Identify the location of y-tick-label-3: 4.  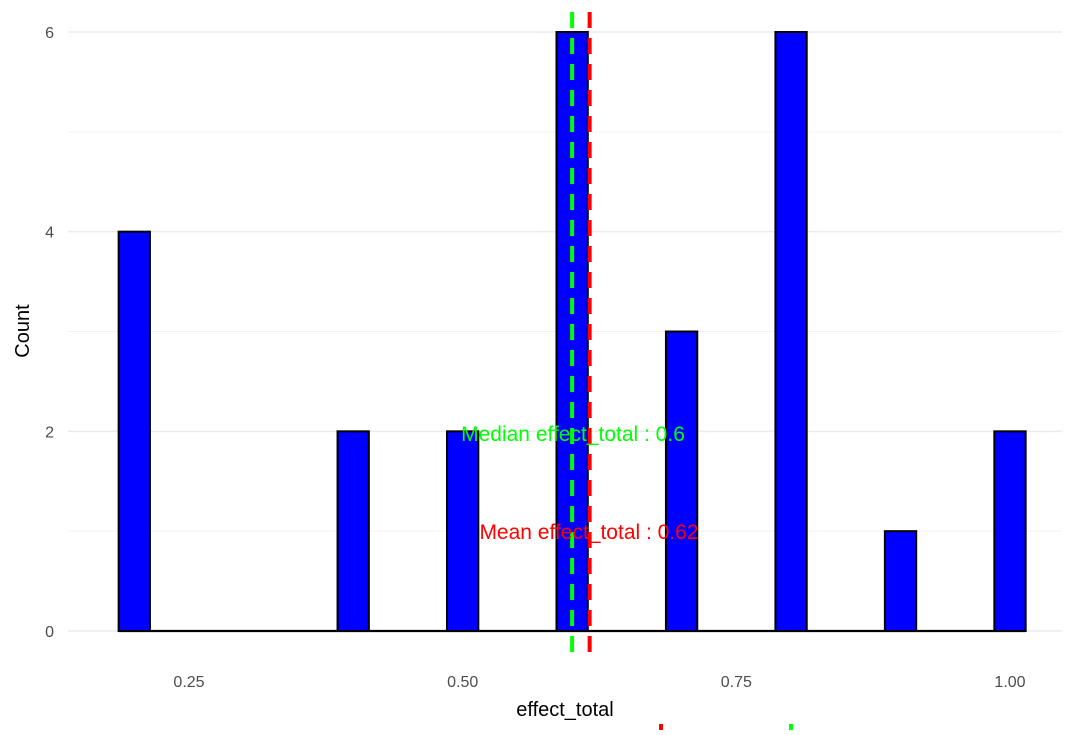
(49, 233).